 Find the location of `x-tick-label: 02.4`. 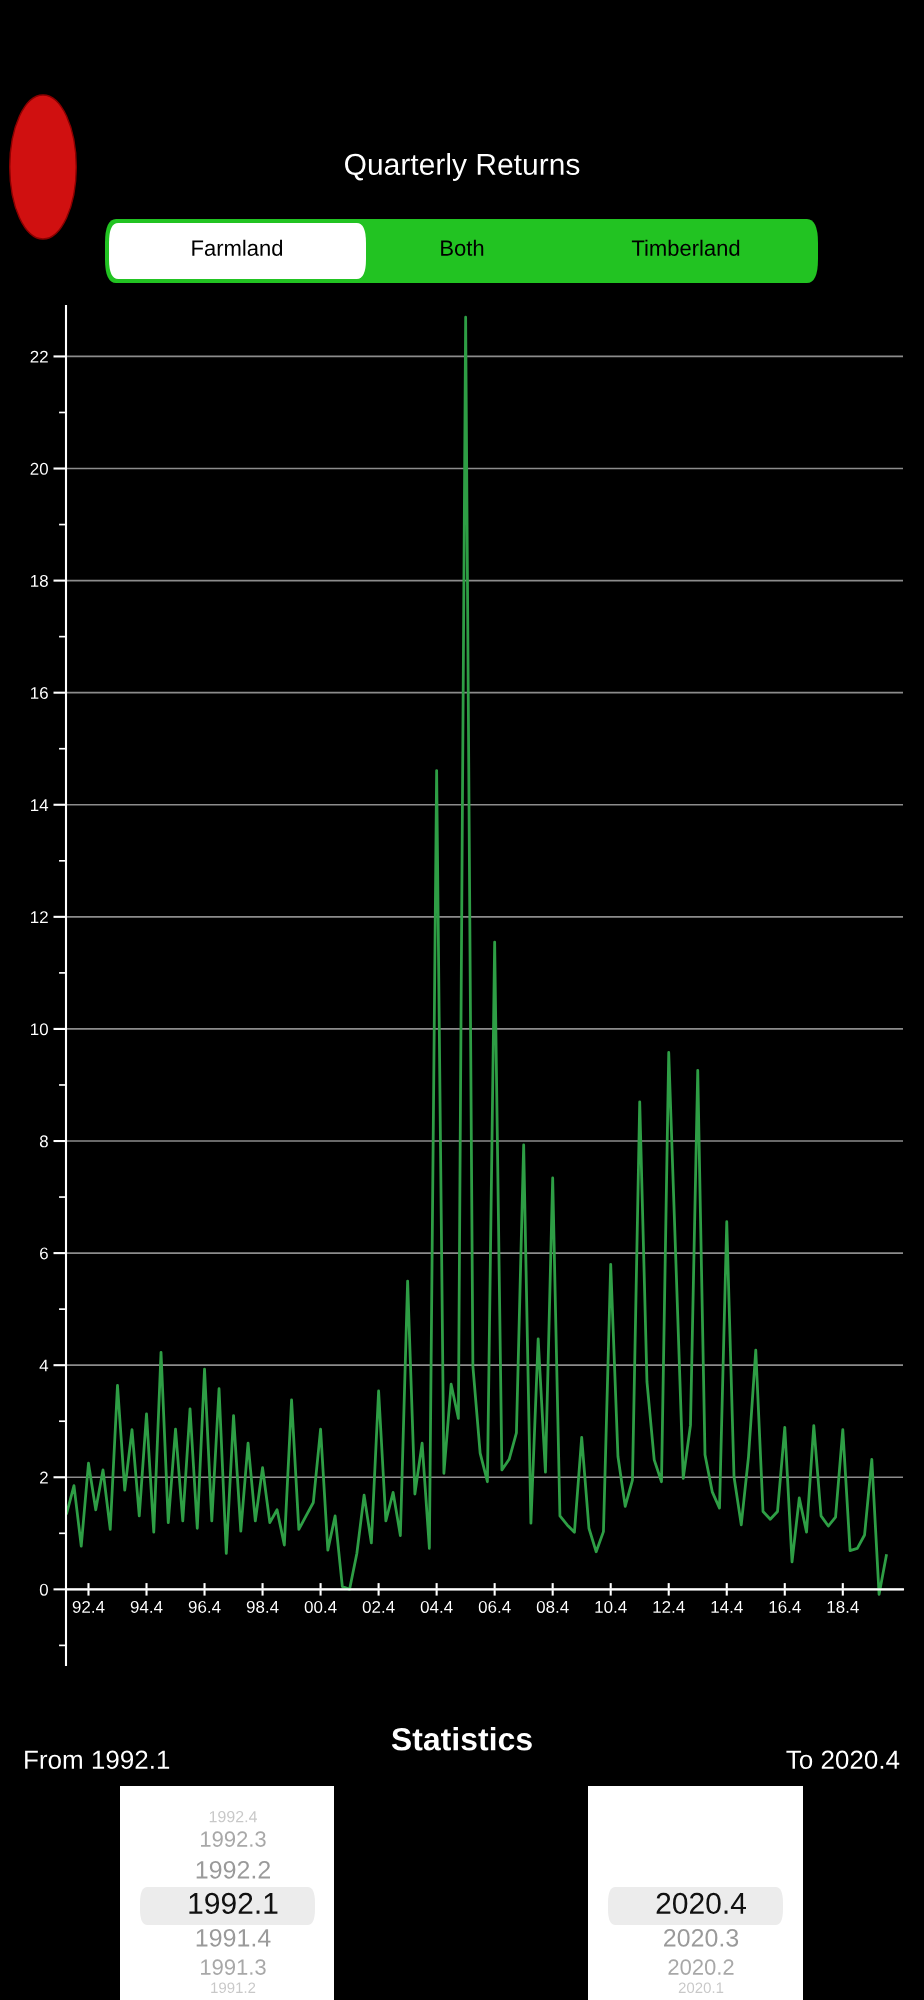

x-tick-label: 02.4 is located at coordinates (378, 1606).